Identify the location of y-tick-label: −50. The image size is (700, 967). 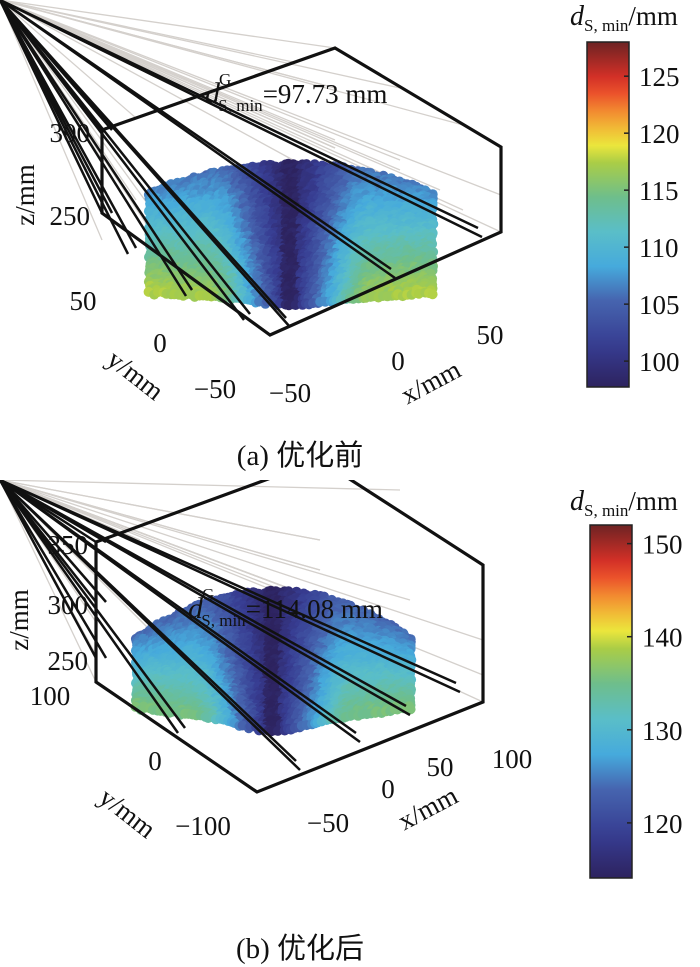
(215, 389).